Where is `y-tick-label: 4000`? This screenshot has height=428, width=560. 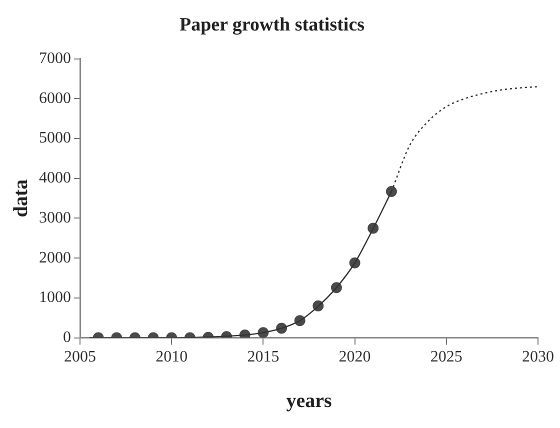
y-tick-label: 4000 is located at coordinates (55, 178).